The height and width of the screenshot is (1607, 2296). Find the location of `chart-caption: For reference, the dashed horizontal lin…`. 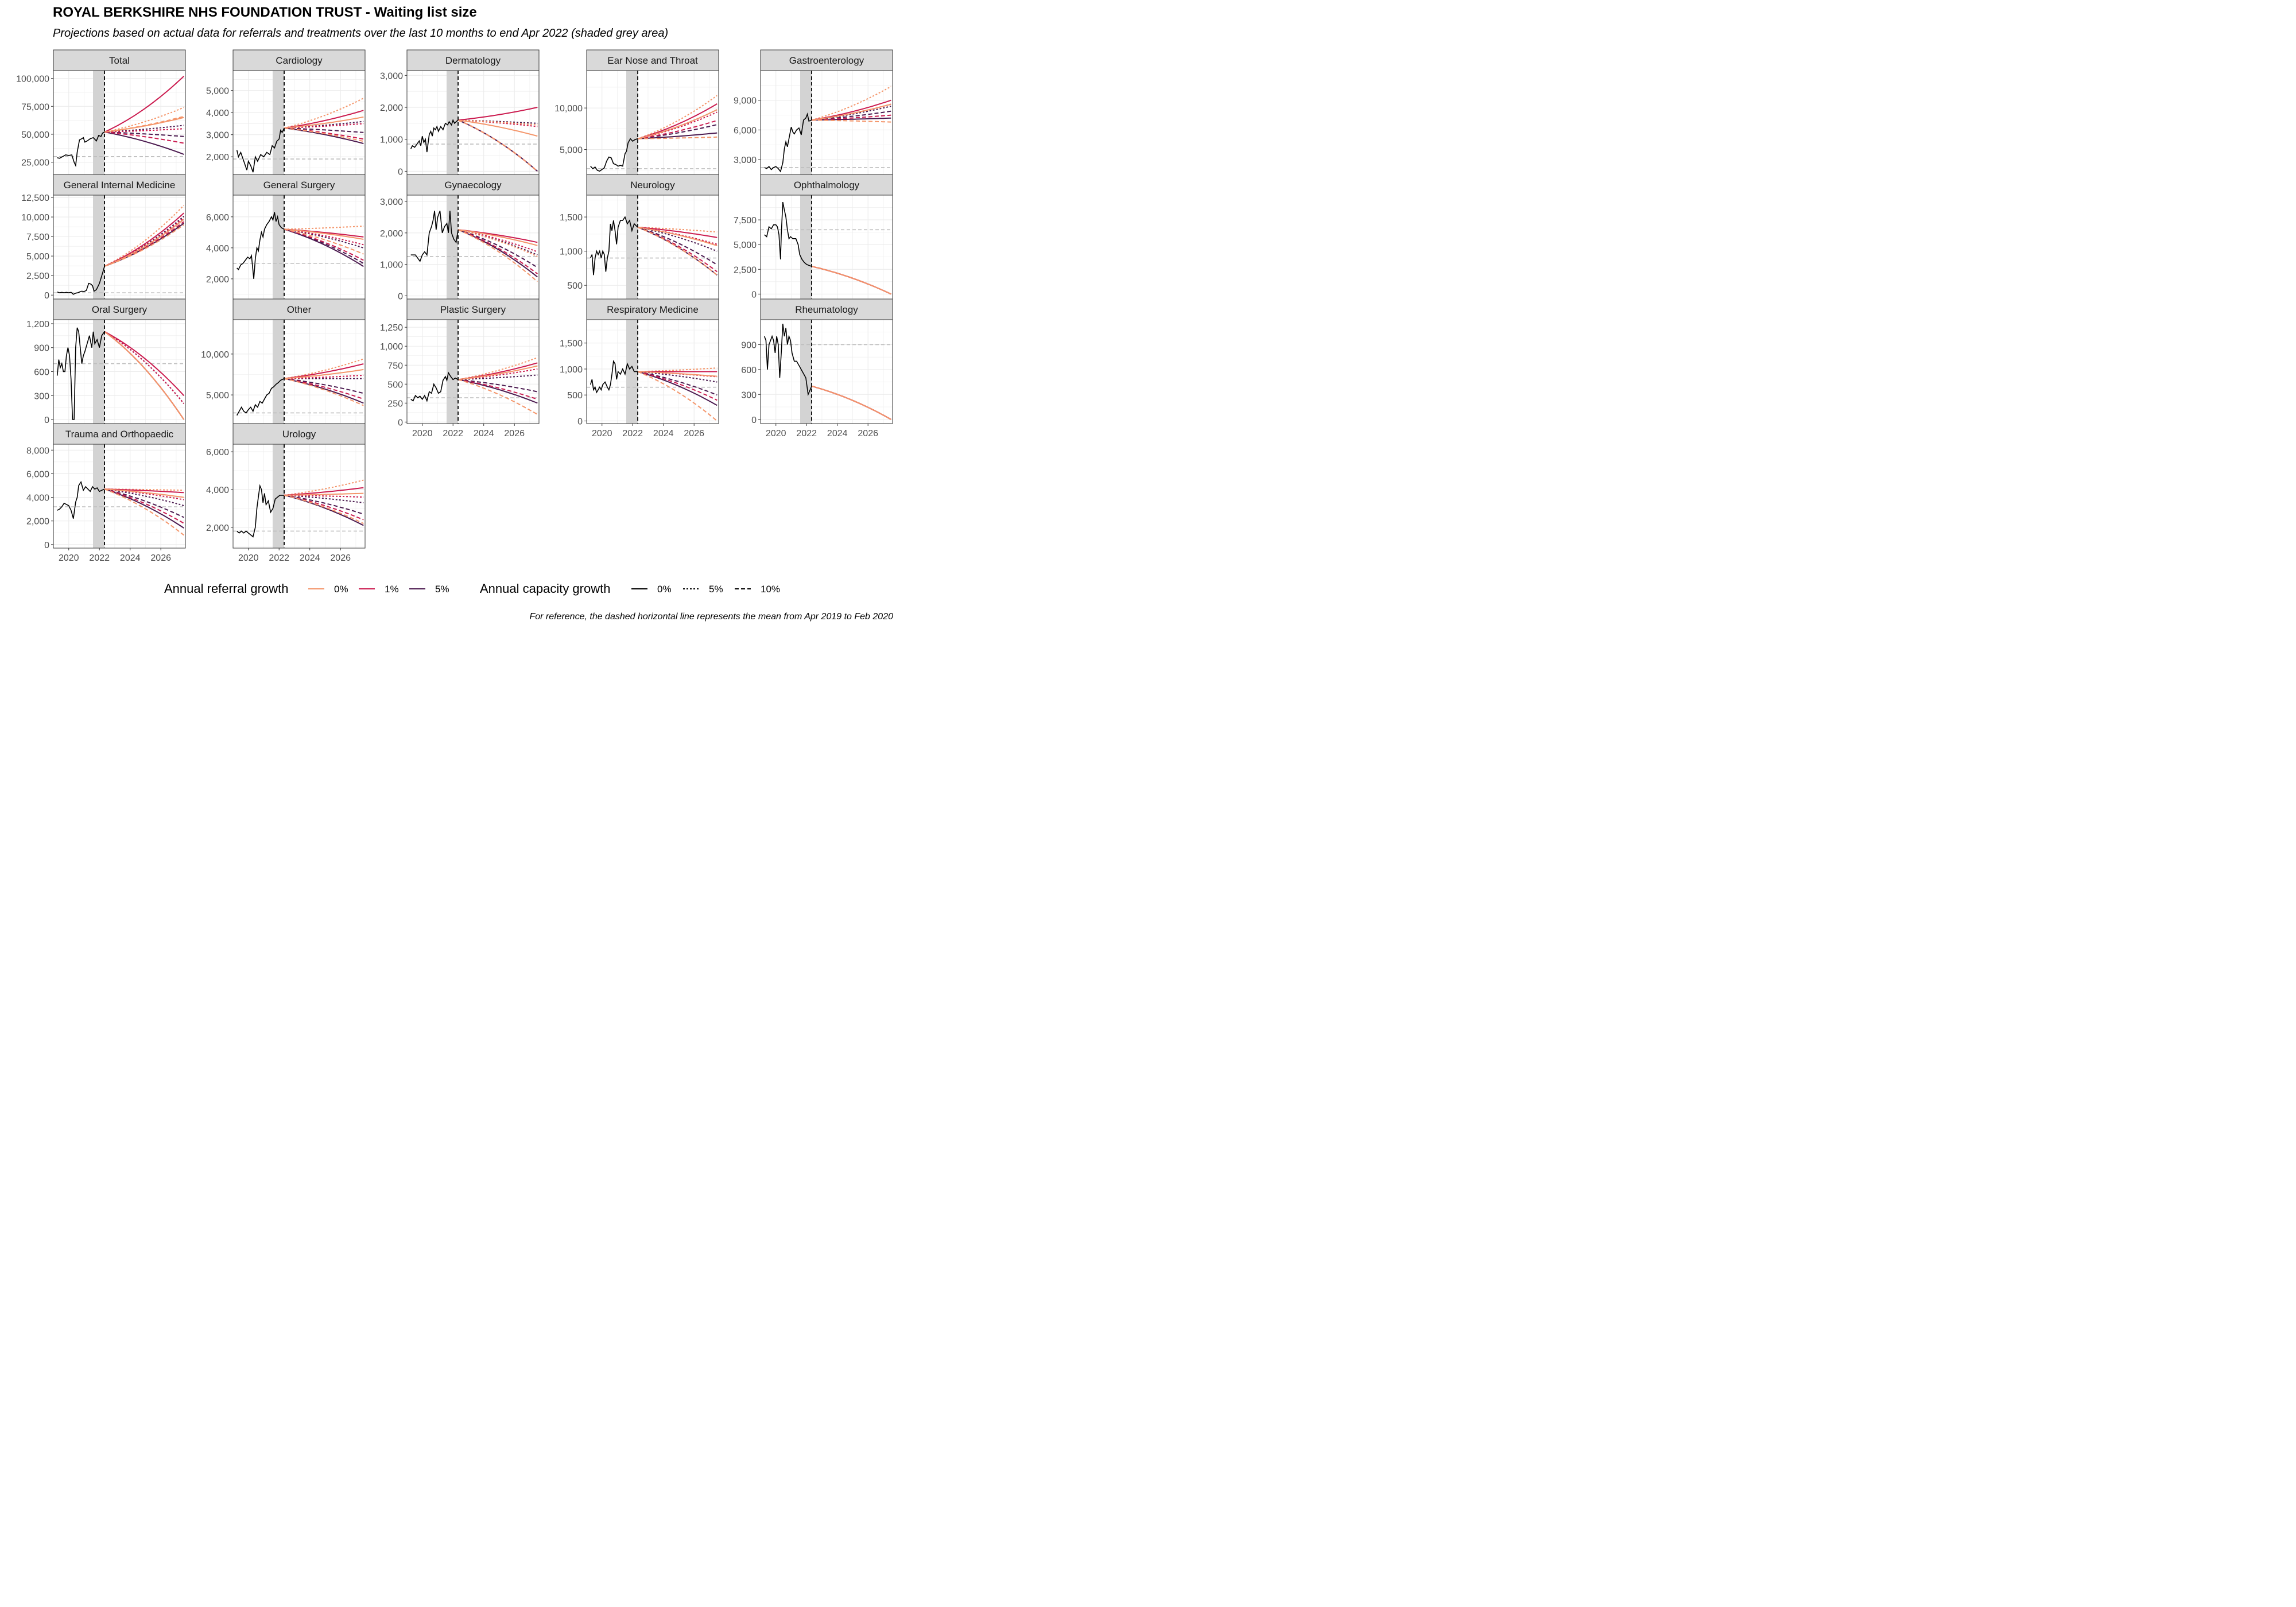

chart-caption: For reference, the dashed horizontal lin… is located at coordinates (711, 617).